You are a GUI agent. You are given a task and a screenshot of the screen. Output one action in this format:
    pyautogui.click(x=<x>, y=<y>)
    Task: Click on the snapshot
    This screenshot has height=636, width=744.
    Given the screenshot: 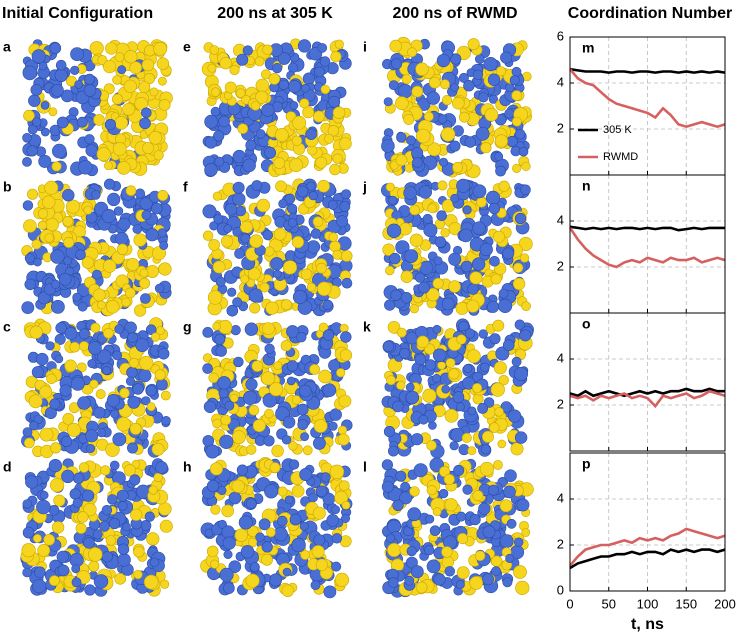 What is the action you would take?
    pyautogui.click(x=97, y=528)
    